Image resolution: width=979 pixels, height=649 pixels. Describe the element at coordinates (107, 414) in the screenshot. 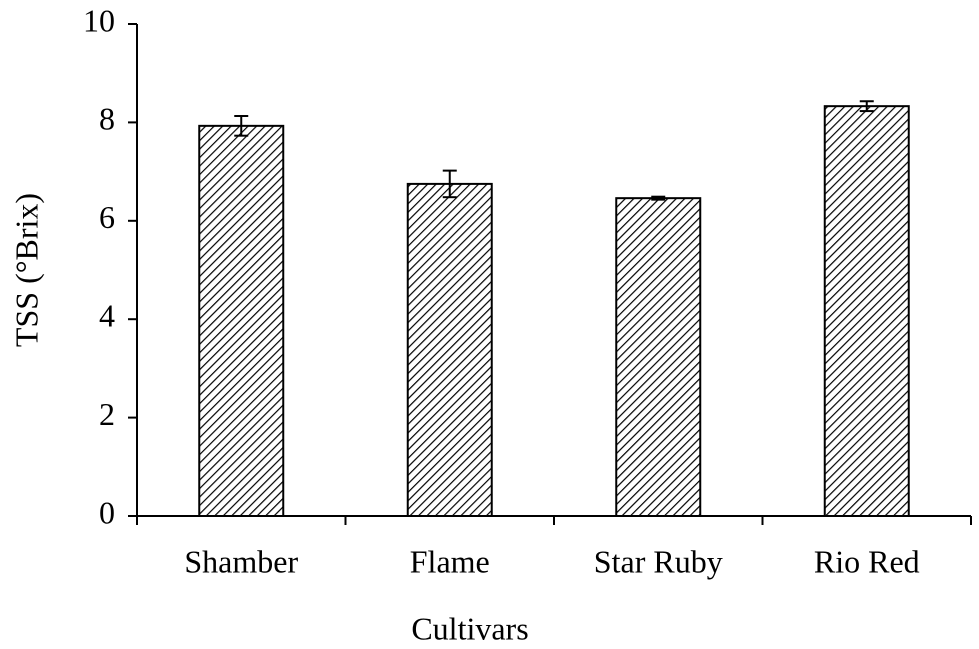

I see `y-tick-label: 2` at that location.